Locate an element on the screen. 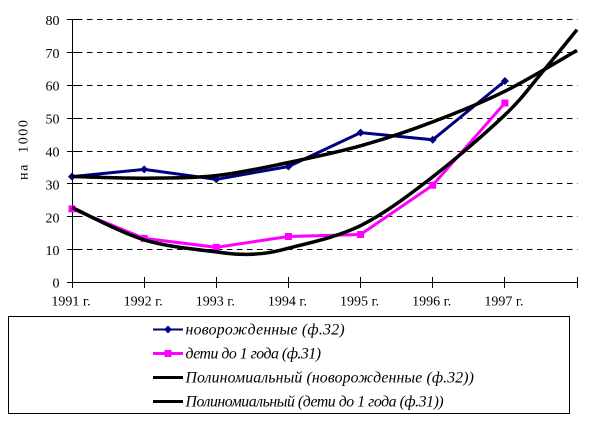 The image size is (603, 421). svg-text: новорожденные (ф.32) is located at coordinates (265, 330).